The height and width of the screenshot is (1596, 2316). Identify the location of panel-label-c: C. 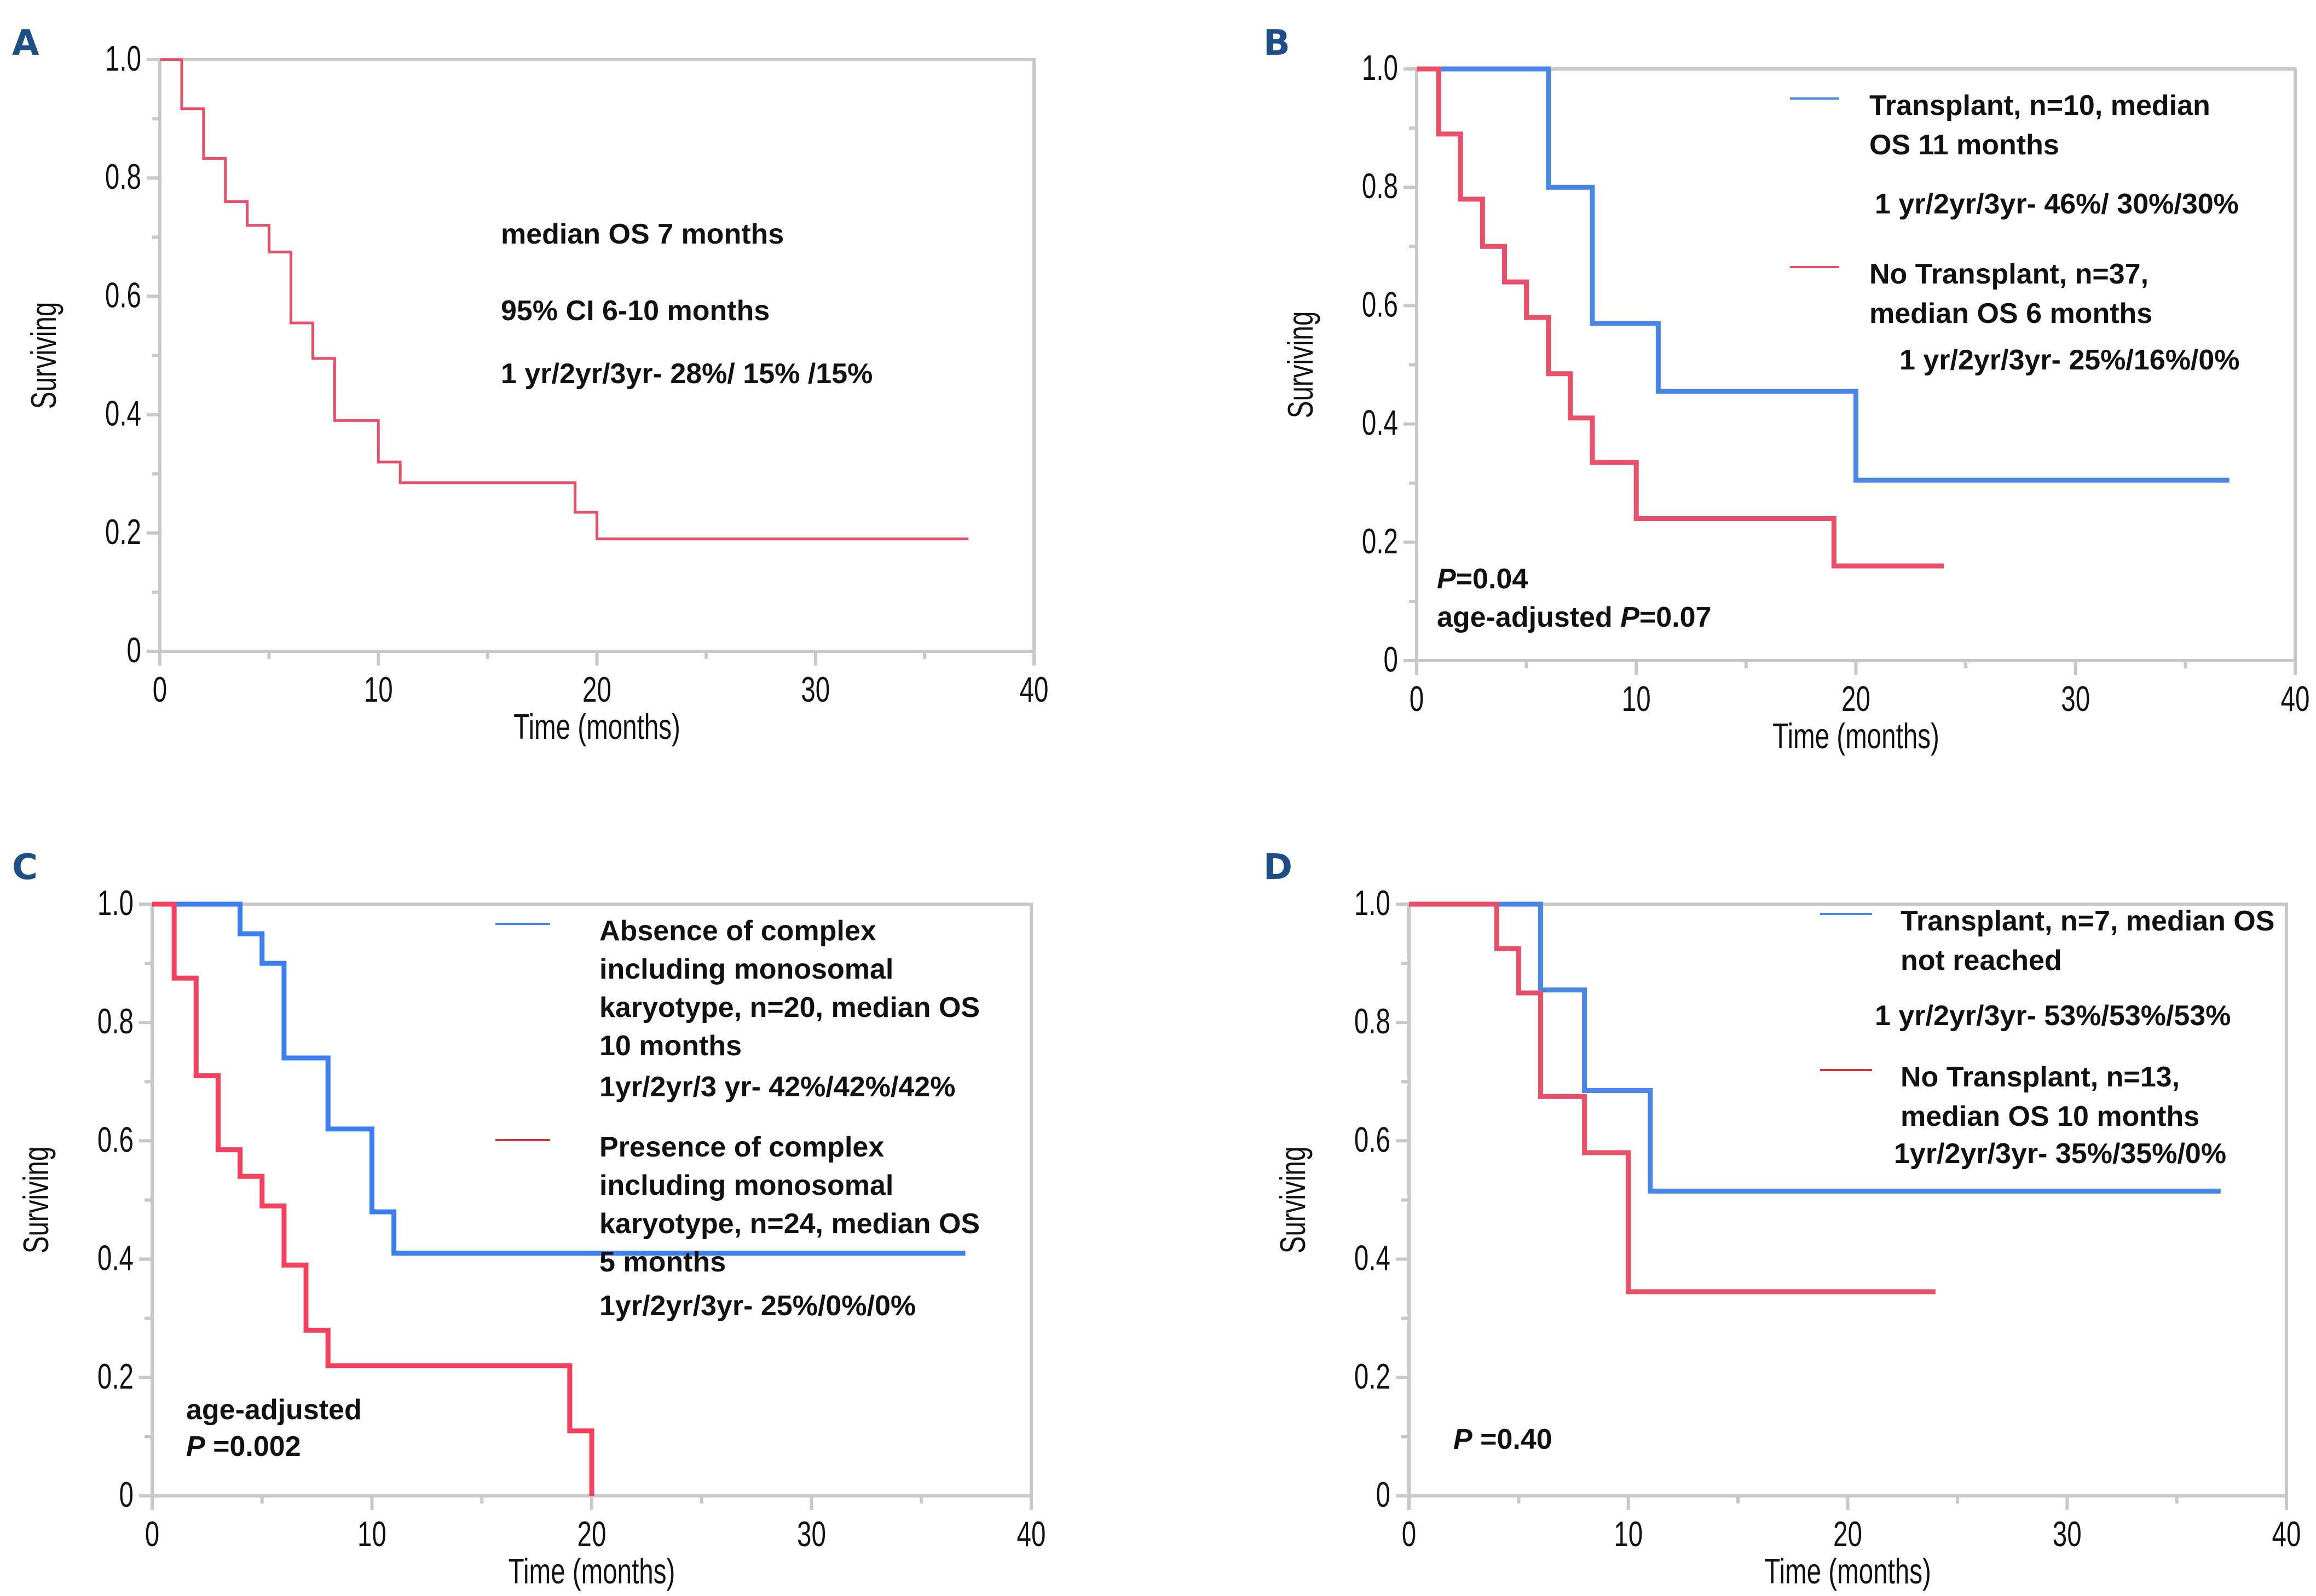
(25, 867).